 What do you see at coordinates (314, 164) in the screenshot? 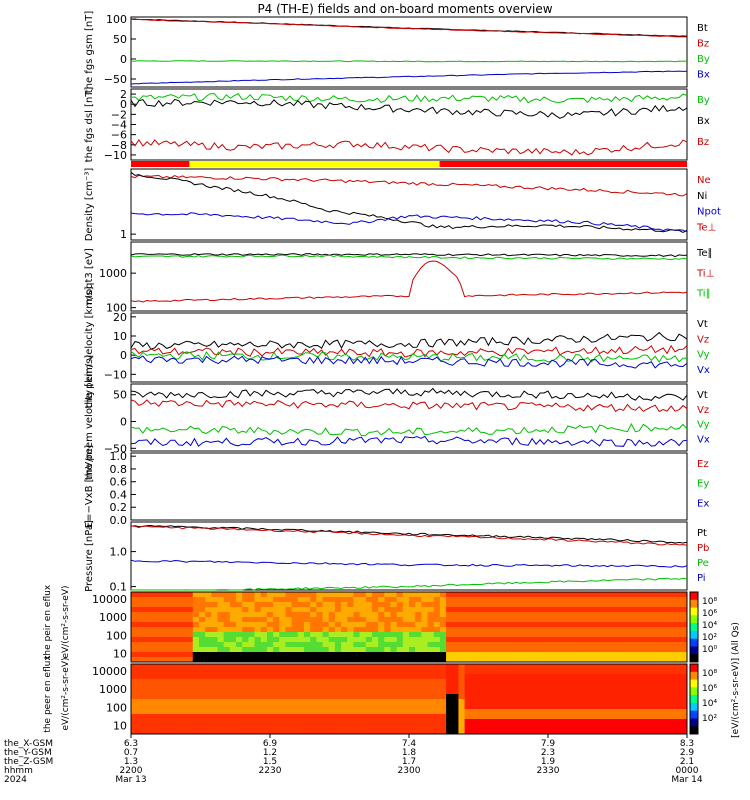
I see `mode-bar-segment` at bounding box center [314, 164].